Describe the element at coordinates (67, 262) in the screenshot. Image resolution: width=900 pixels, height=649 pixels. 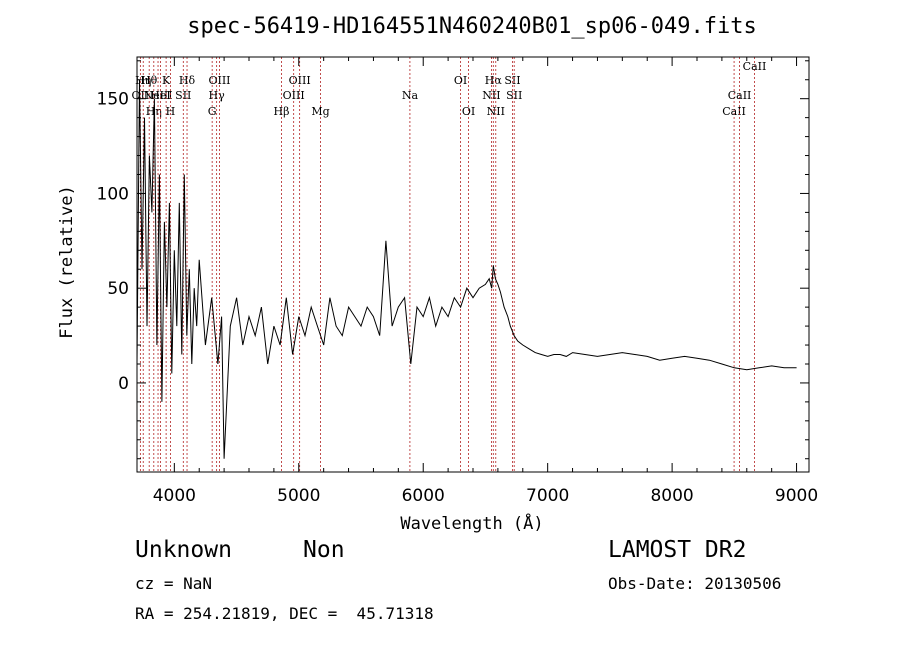
I see `y-axis-label: Flux (relative)` at that location.